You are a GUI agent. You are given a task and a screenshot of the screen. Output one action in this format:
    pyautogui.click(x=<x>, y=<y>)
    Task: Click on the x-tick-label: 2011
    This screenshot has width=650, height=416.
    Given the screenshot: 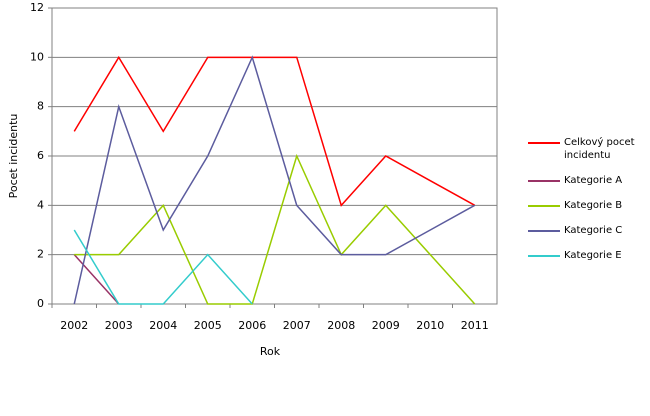 What is the action you would take?
    pyautogui.click(x=475, y=325)
    